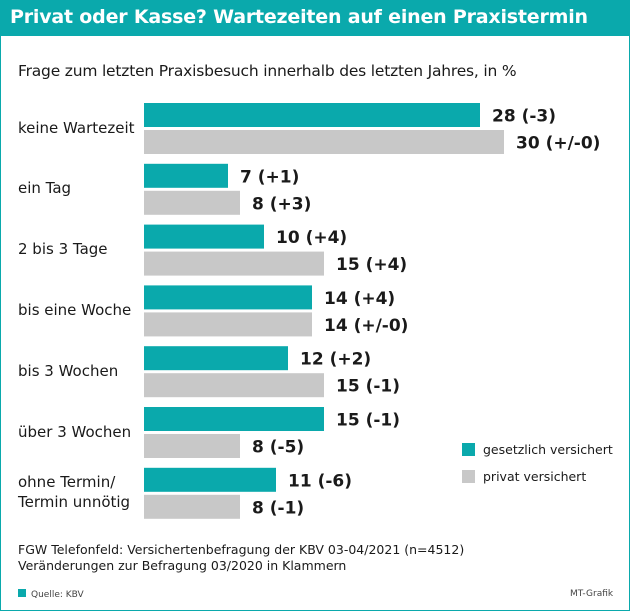  I want to click on data-label-gesetzlich: 11 (-6), so click(320, 481).